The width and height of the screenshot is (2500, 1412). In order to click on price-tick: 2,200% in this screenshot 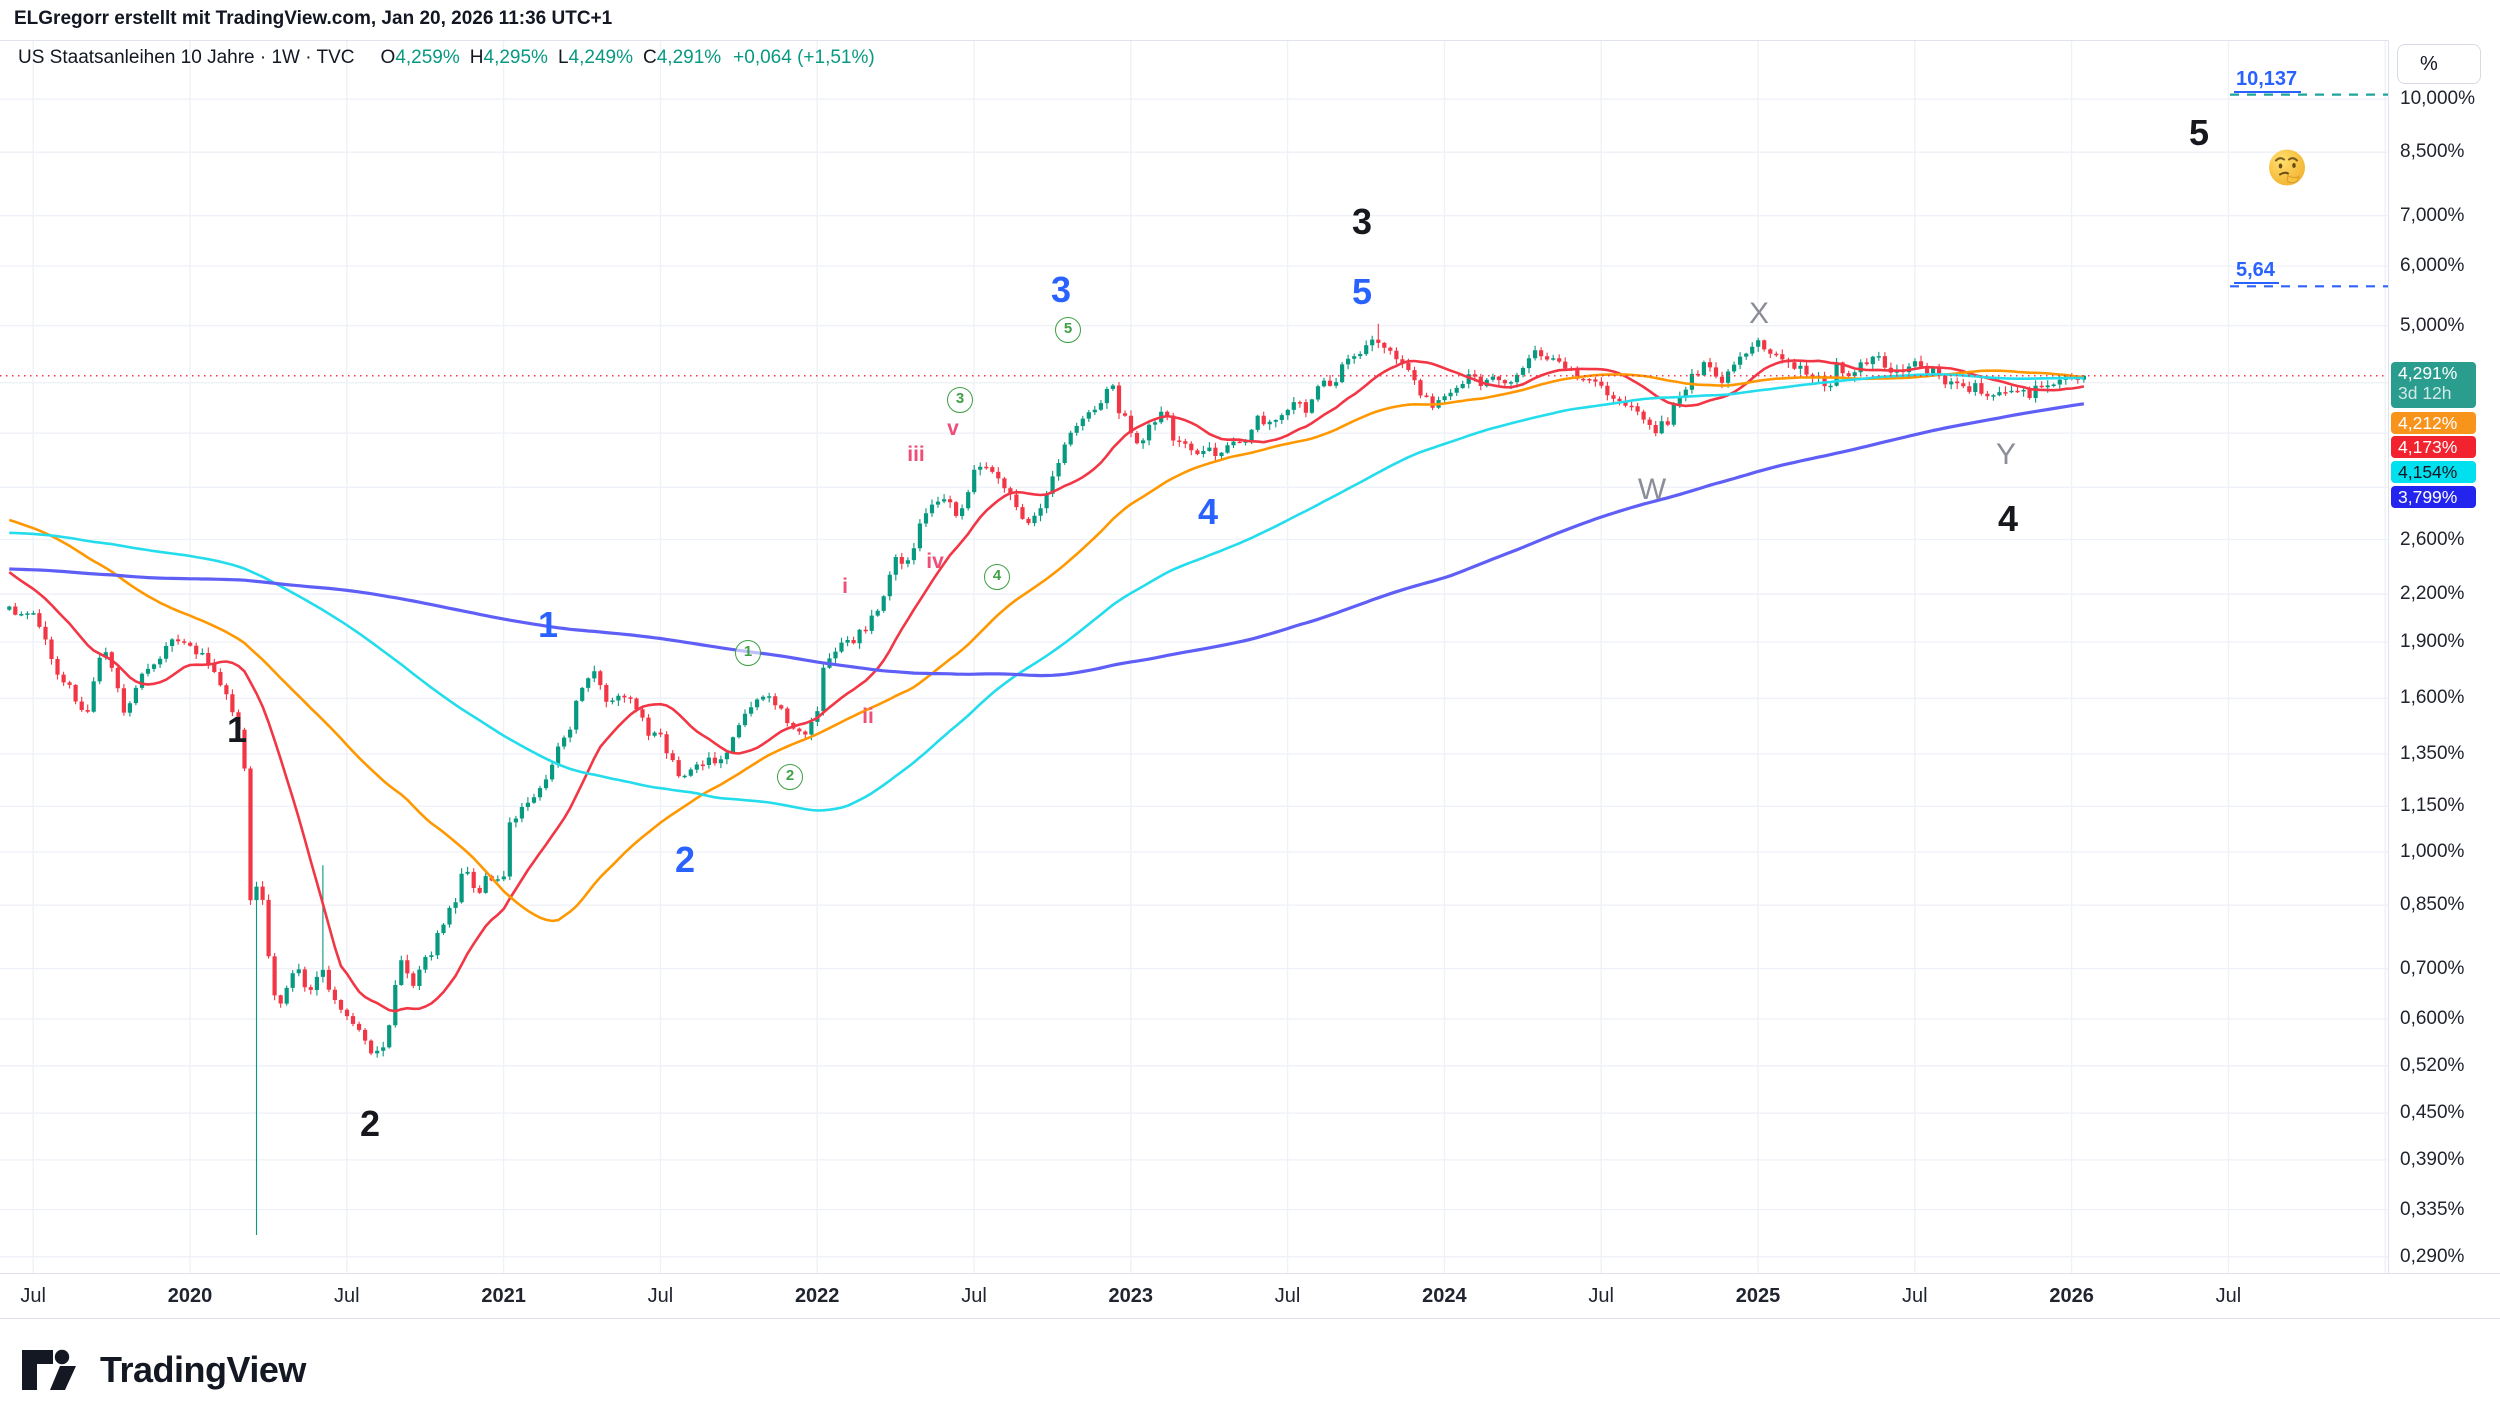, I will do `click(2432, 594)`.